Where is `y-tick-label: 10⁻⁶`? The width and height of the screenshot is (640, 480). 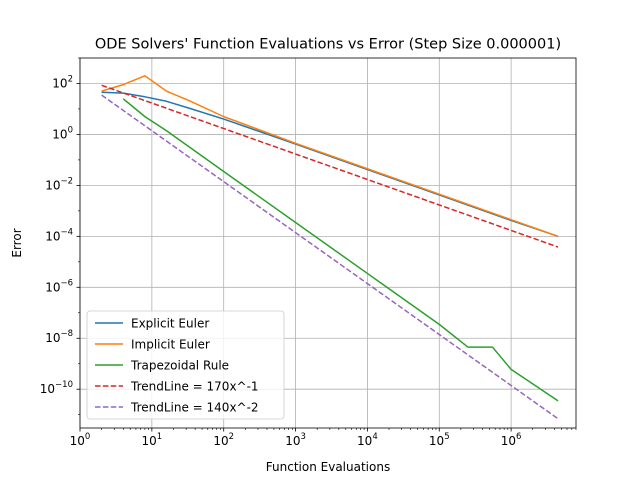
y-tick-label: 10⁻⁶ is located at coordinates (59, 286).